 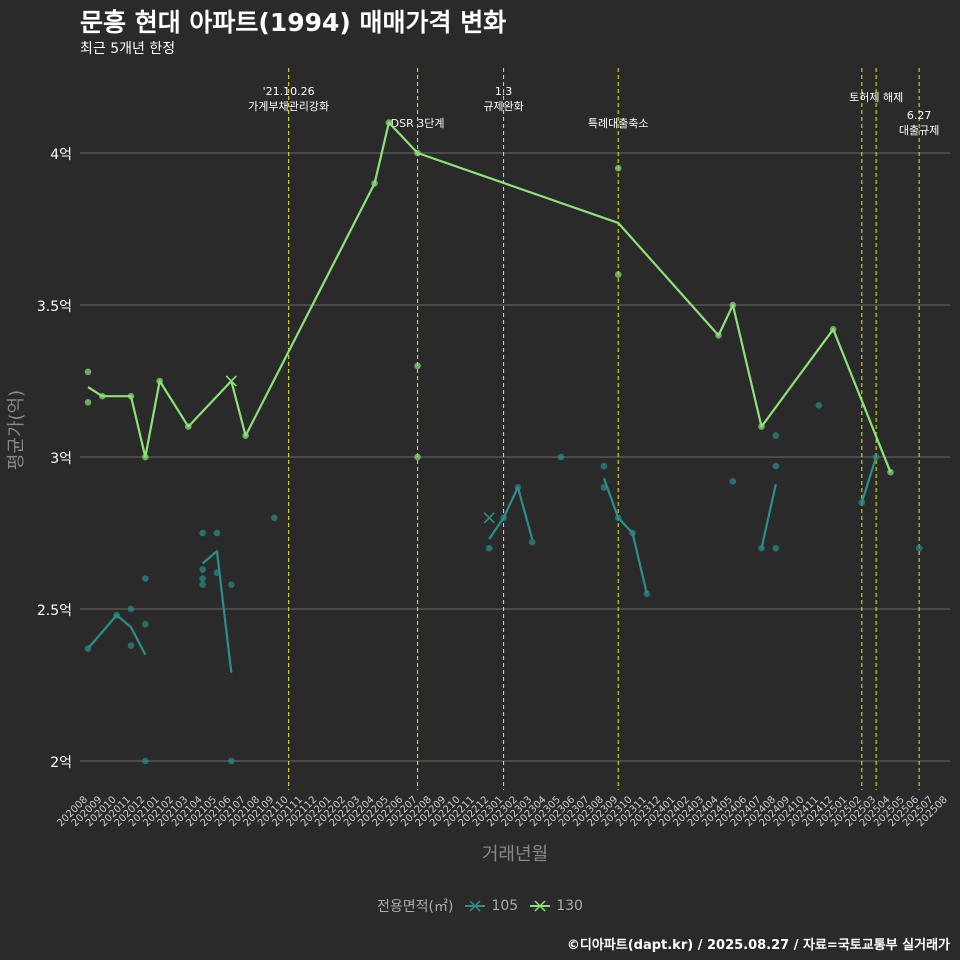 I want to click on event-label: 대출규제, so click(x=919, y=130).